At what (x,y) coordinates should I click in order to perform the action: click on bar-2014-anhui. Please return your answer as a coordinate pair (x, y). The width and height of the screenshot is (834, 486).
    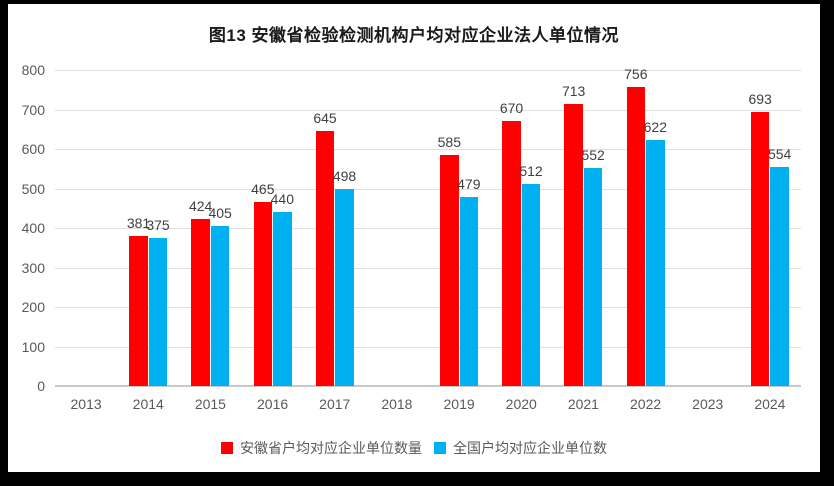
    Looking at the image, I should click on (138, 310).